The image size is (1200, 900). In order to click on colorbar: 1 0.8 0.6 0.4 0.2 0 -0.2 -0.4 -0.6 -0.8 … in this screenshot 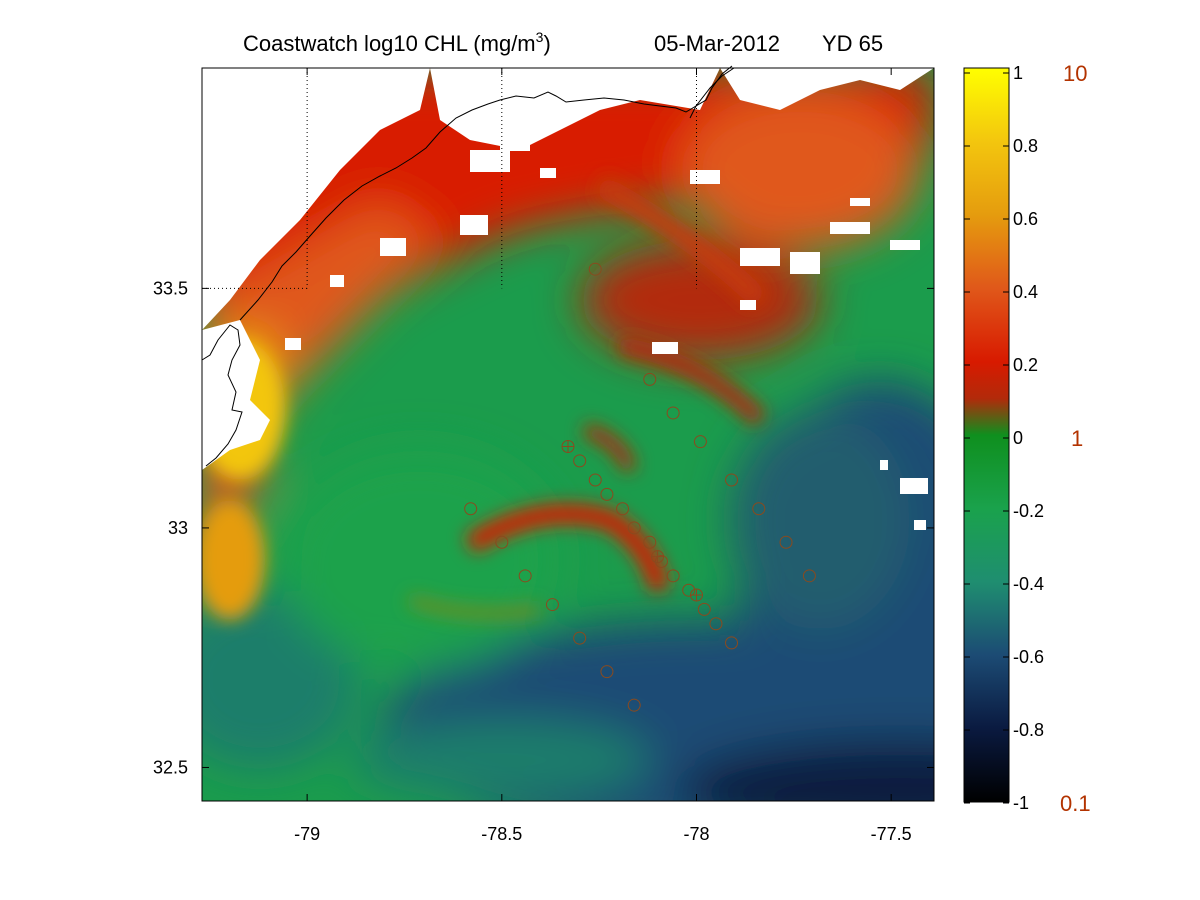, I will do `click(1027, 438)`.